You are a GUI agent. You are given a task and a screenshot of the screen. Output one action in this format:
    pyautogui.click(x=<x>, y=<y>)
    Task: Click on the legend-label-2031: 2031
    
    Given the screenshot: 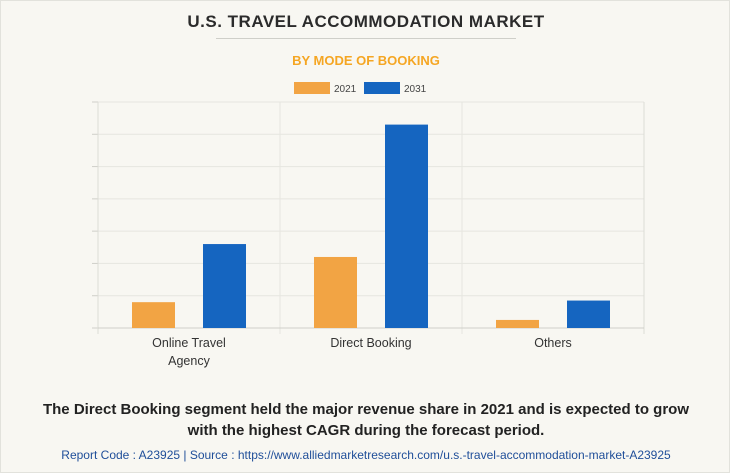 What is the action you would take?
    pyautogui.click(x=415, y=89)
    